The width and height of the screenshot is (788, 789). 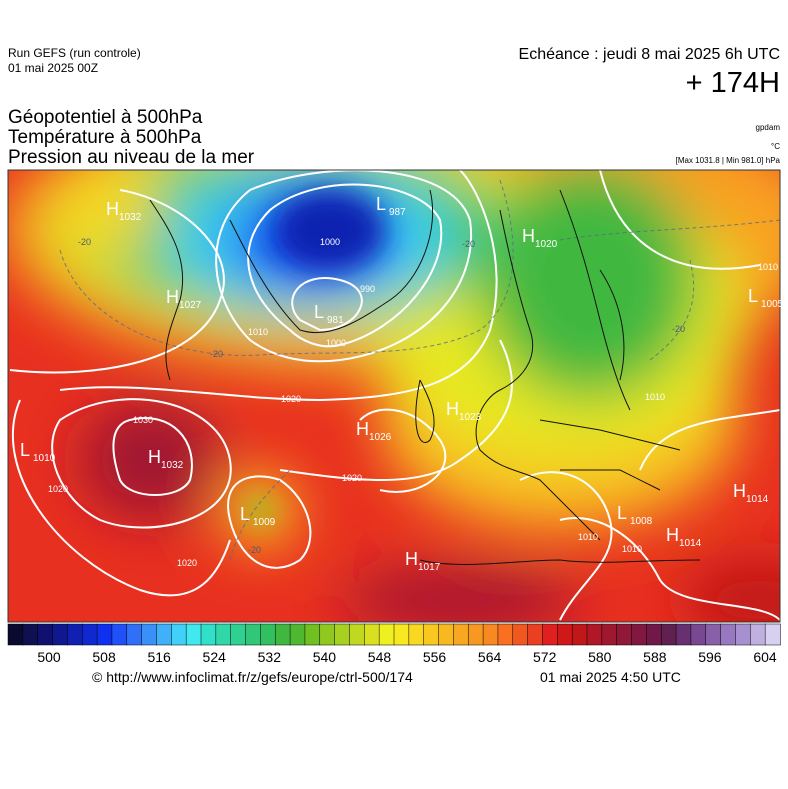 I want to click on colorbar-tick-label: 556, so click(x=435, y=657).